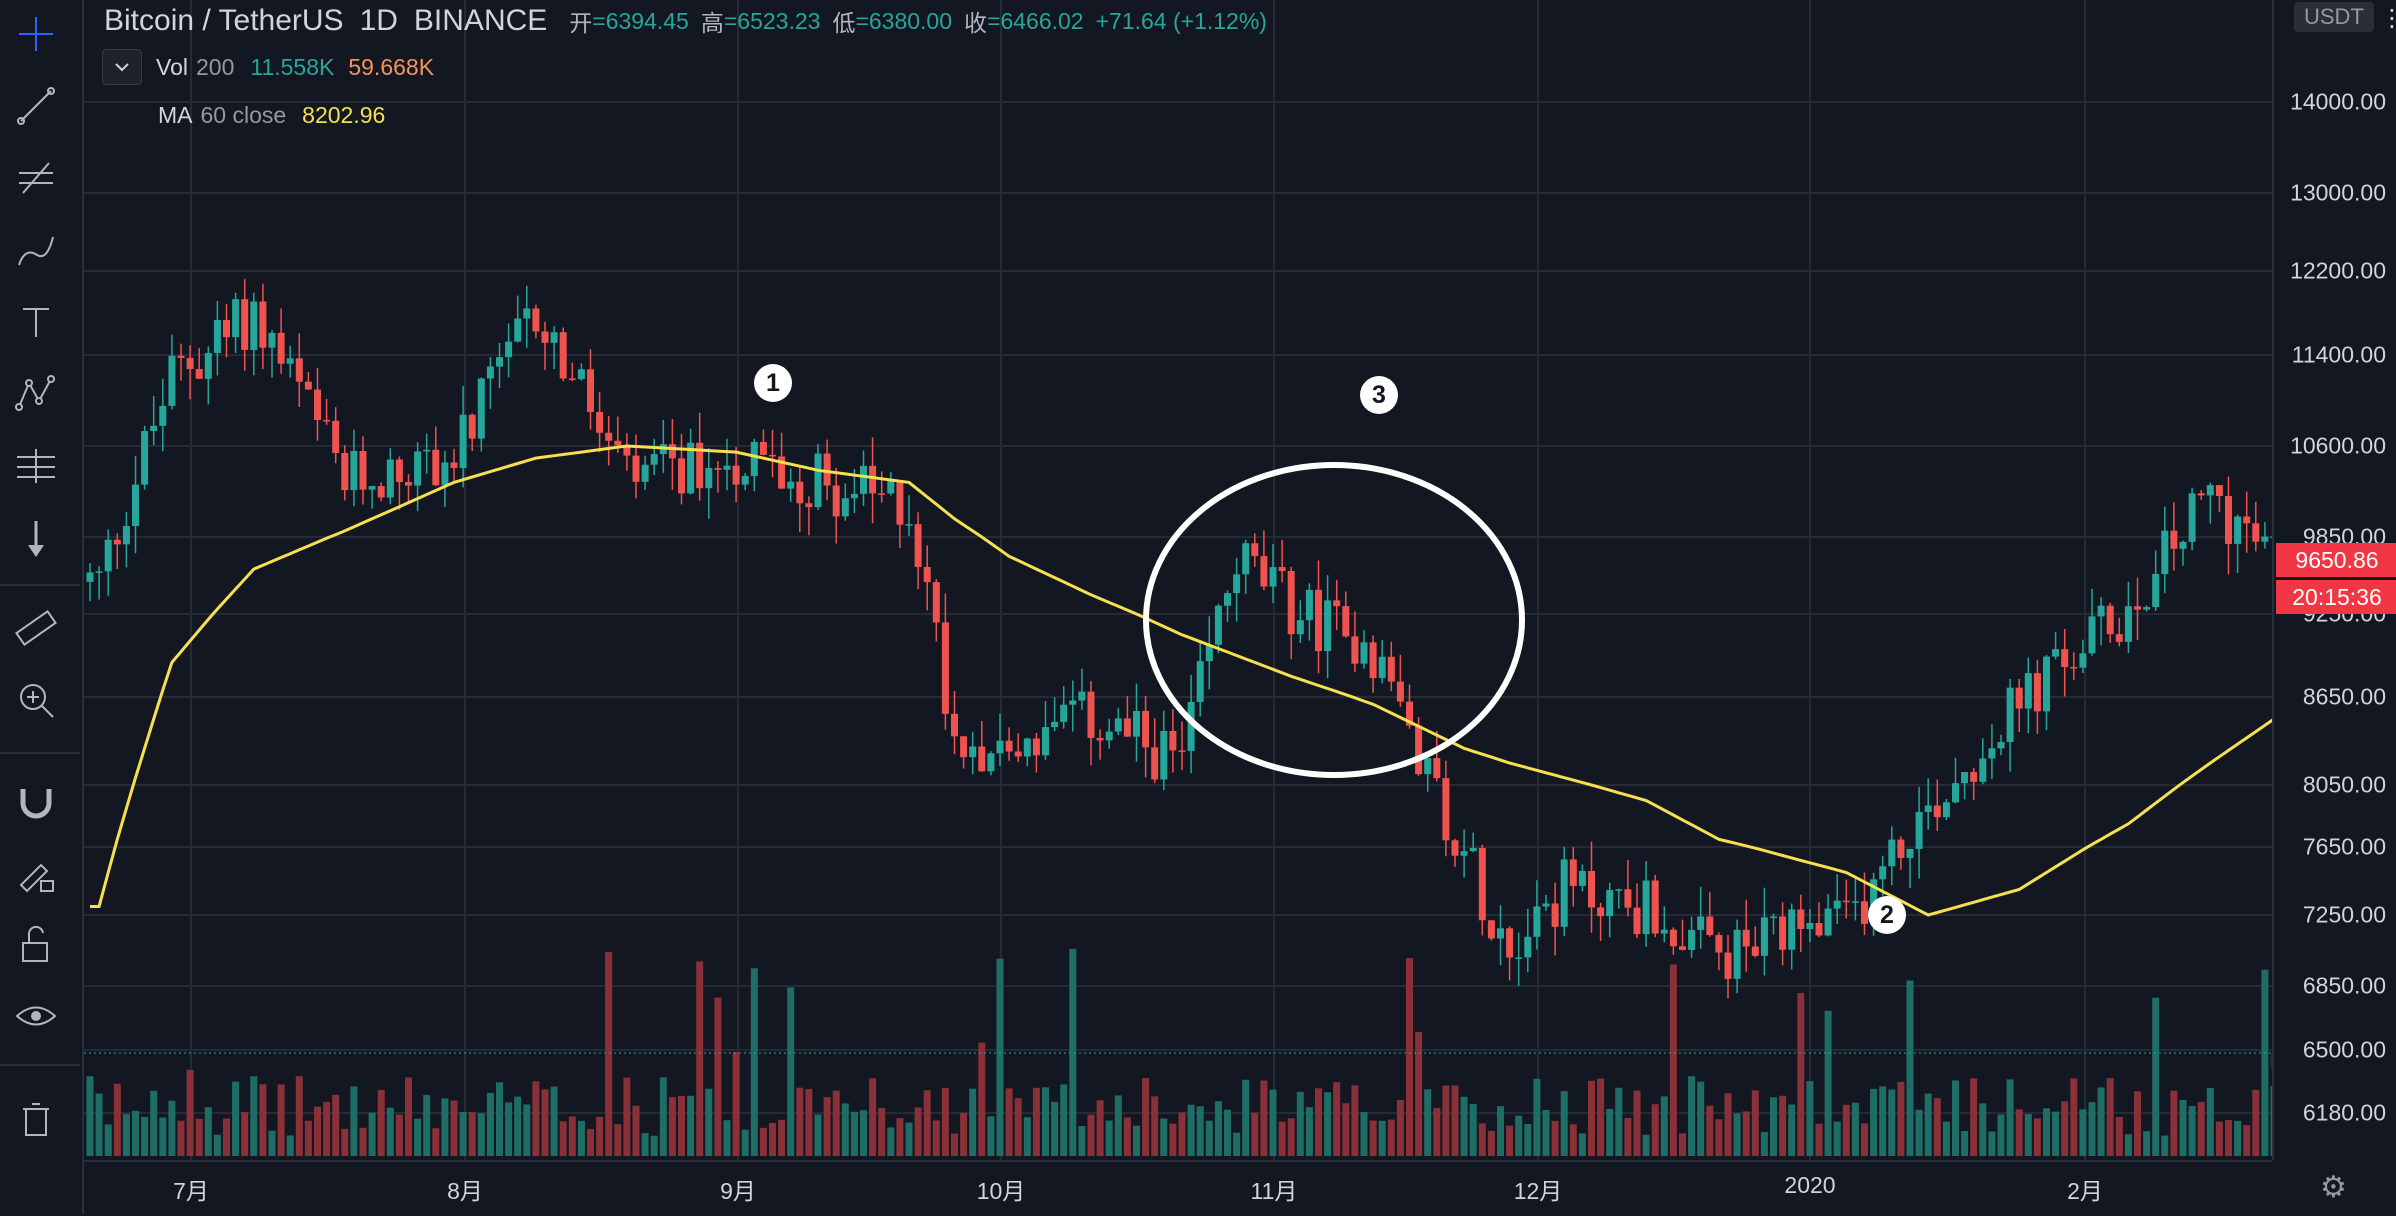 This screenshot has height=1216, width=2396. Describe the element at coordinates (36, 178) in the screenshot. I see `fib-icon` at that location.